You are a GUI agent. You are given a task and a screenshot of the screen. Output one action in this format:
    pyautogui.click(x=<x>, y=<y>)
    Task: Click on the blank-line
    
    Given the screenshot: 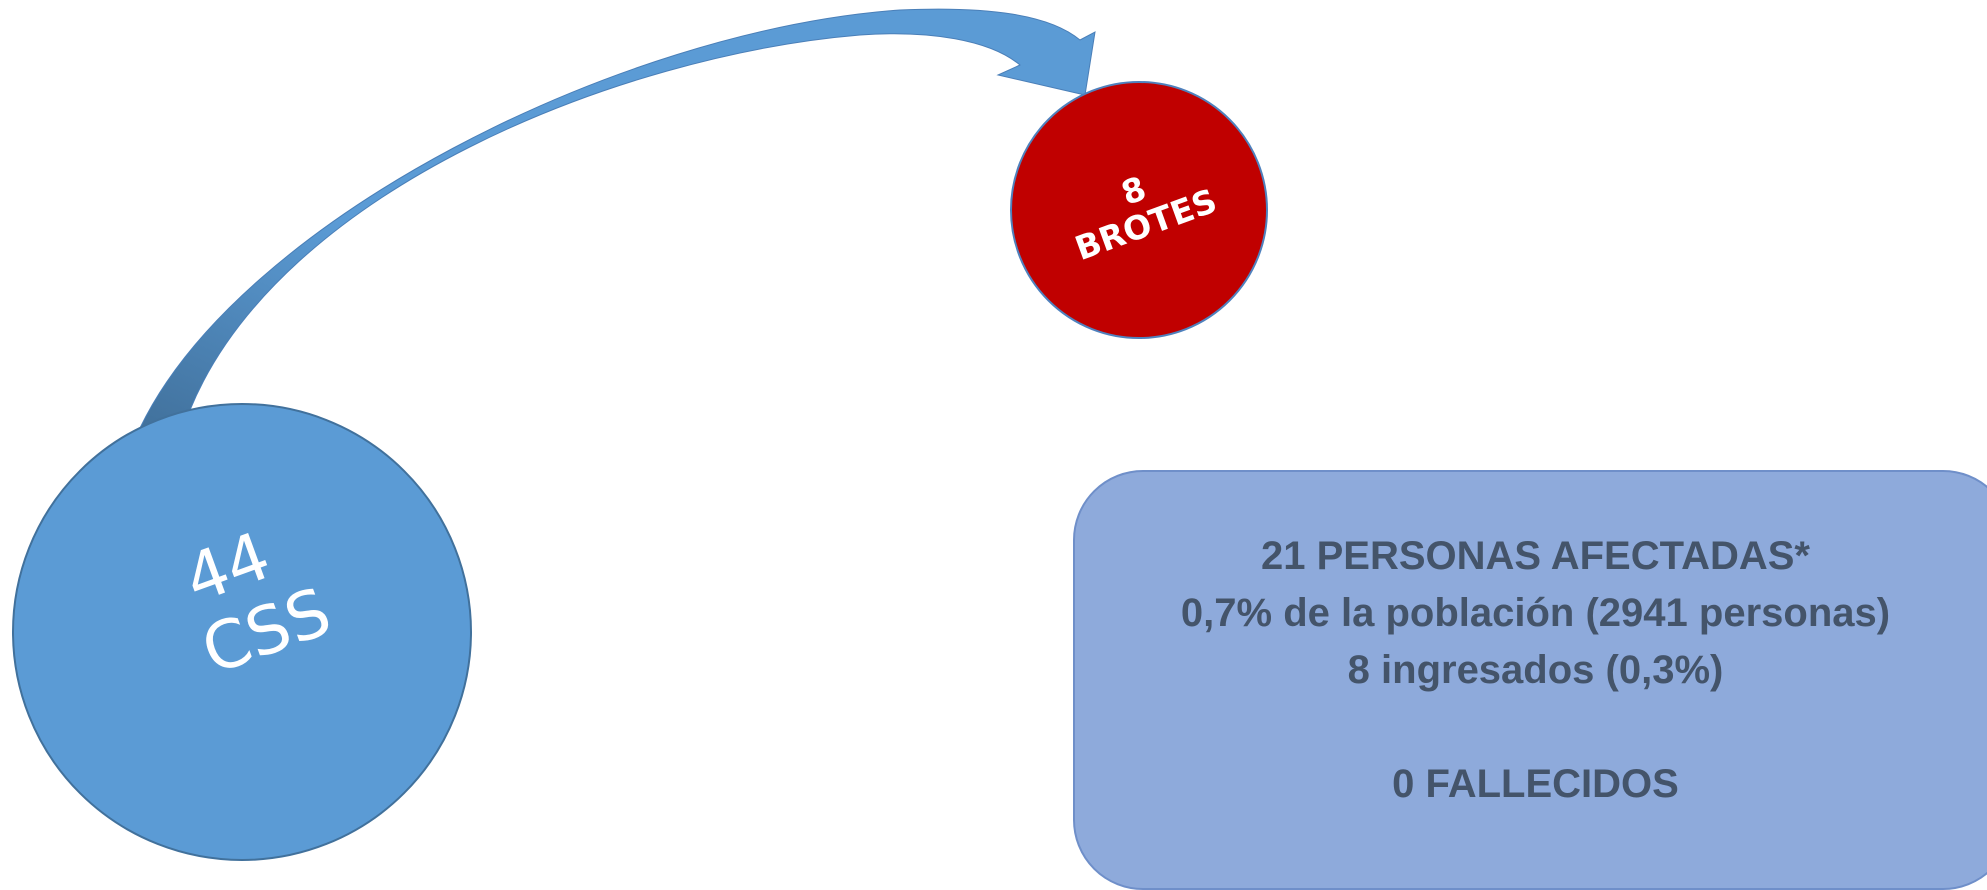 What is the action you would take?
    pyautogui.click(x=1530, y=727)
    